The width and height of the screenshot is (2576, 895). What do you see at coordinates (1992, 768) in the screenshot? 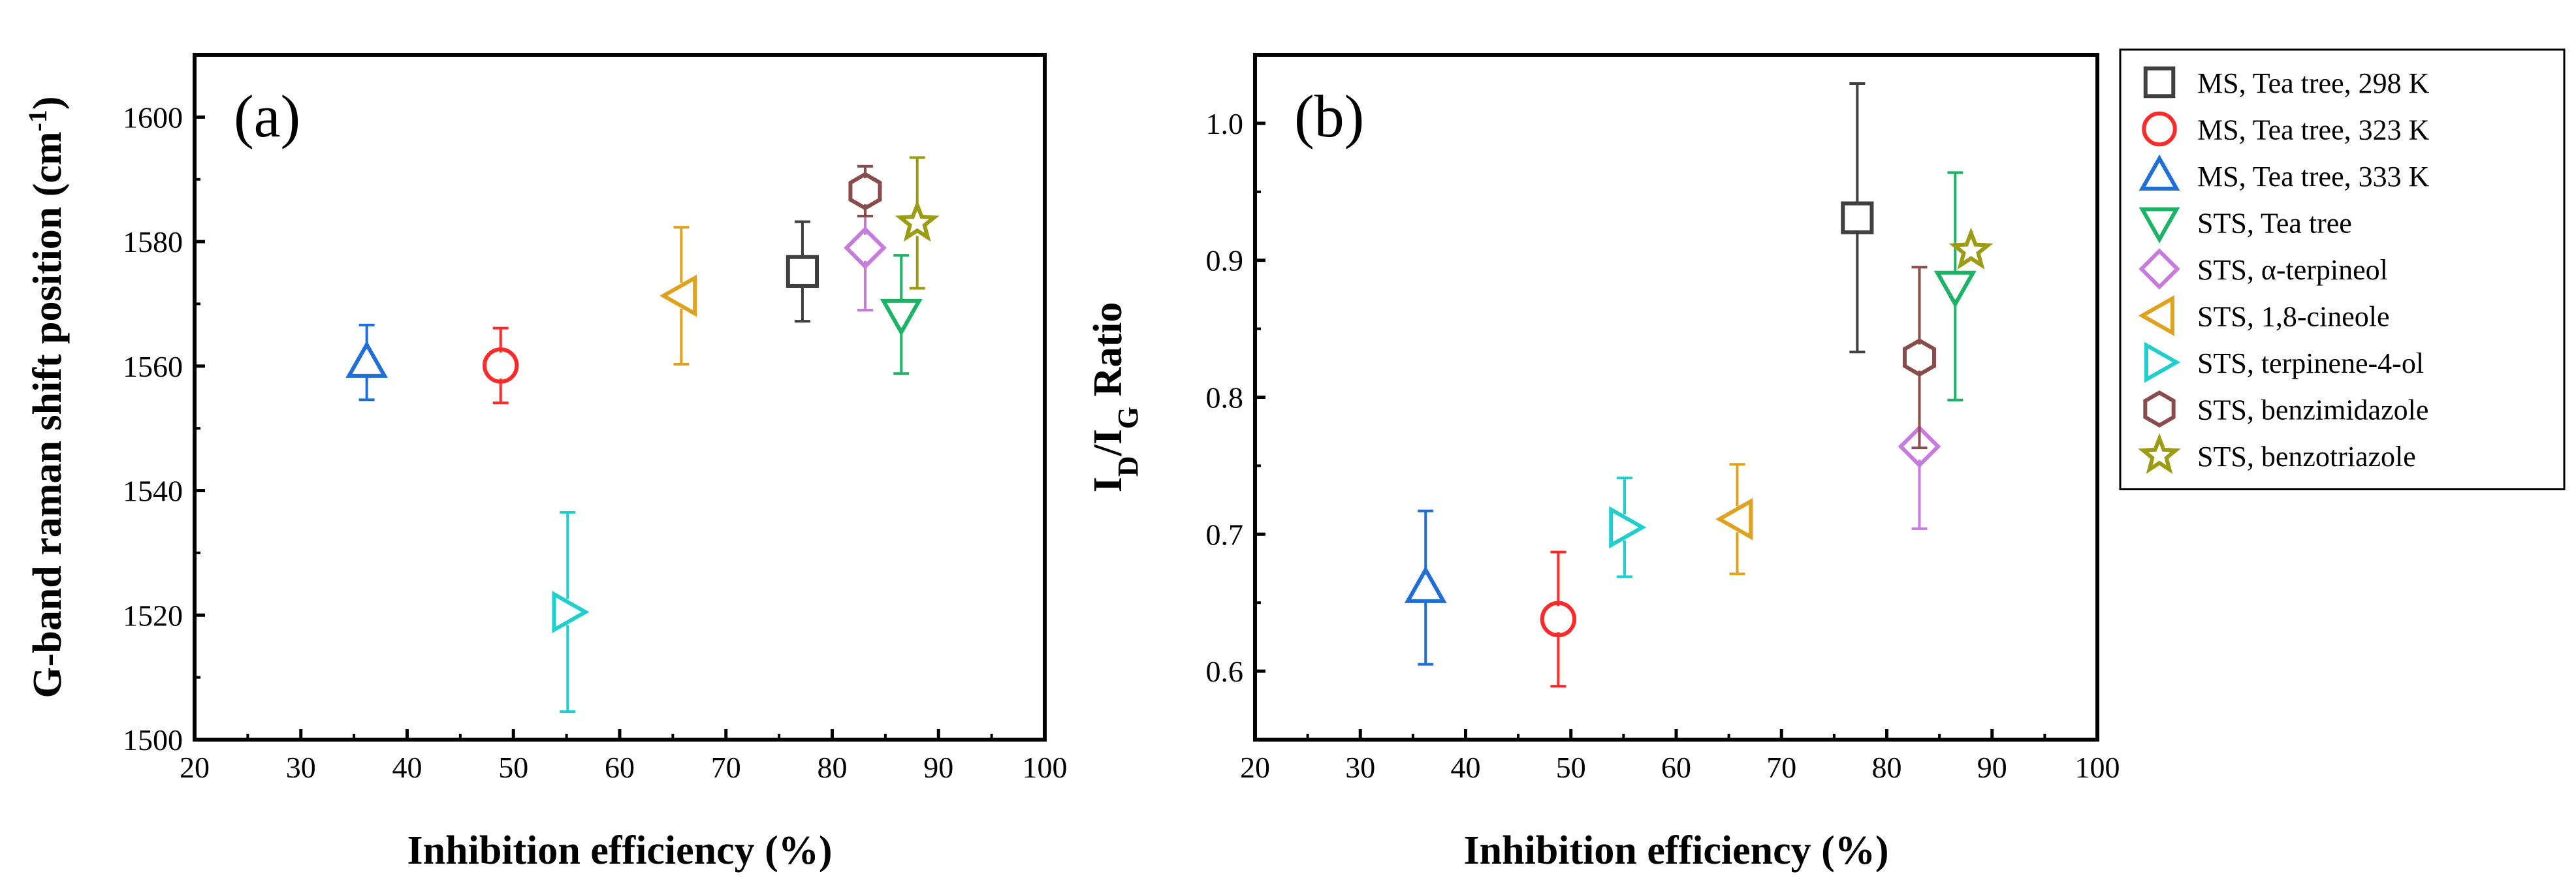
I see `panel-b-x-tick-label: 90` at bounding box center [1992, 768].